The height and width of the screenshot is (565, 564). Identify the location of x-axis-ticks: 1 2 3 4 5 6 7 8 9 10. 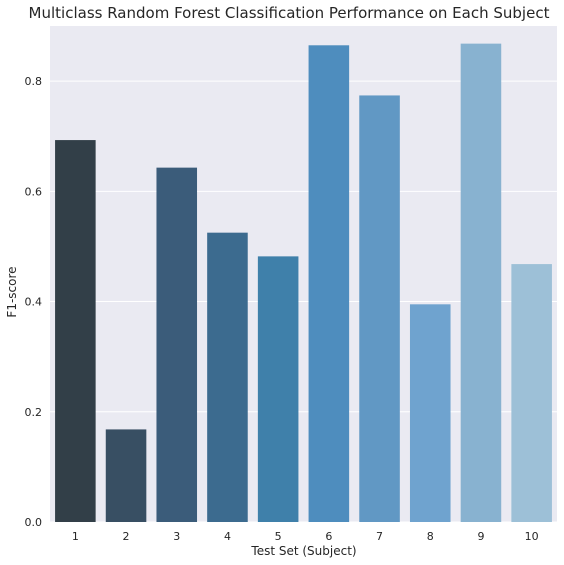
(305, 536).